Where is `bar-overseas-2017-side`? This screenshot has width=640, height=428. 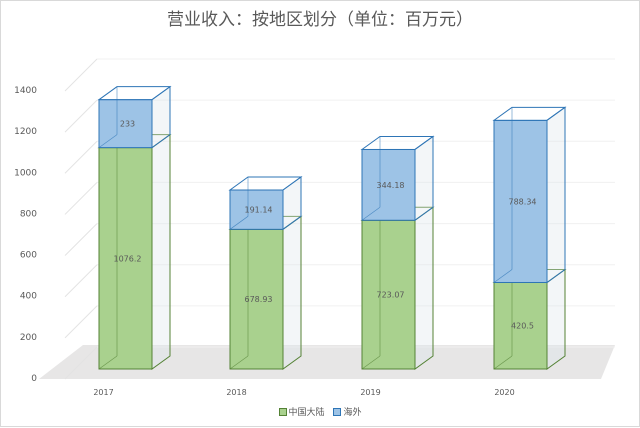
bar-overseas-2017-side is located at coordinates (161, 117).